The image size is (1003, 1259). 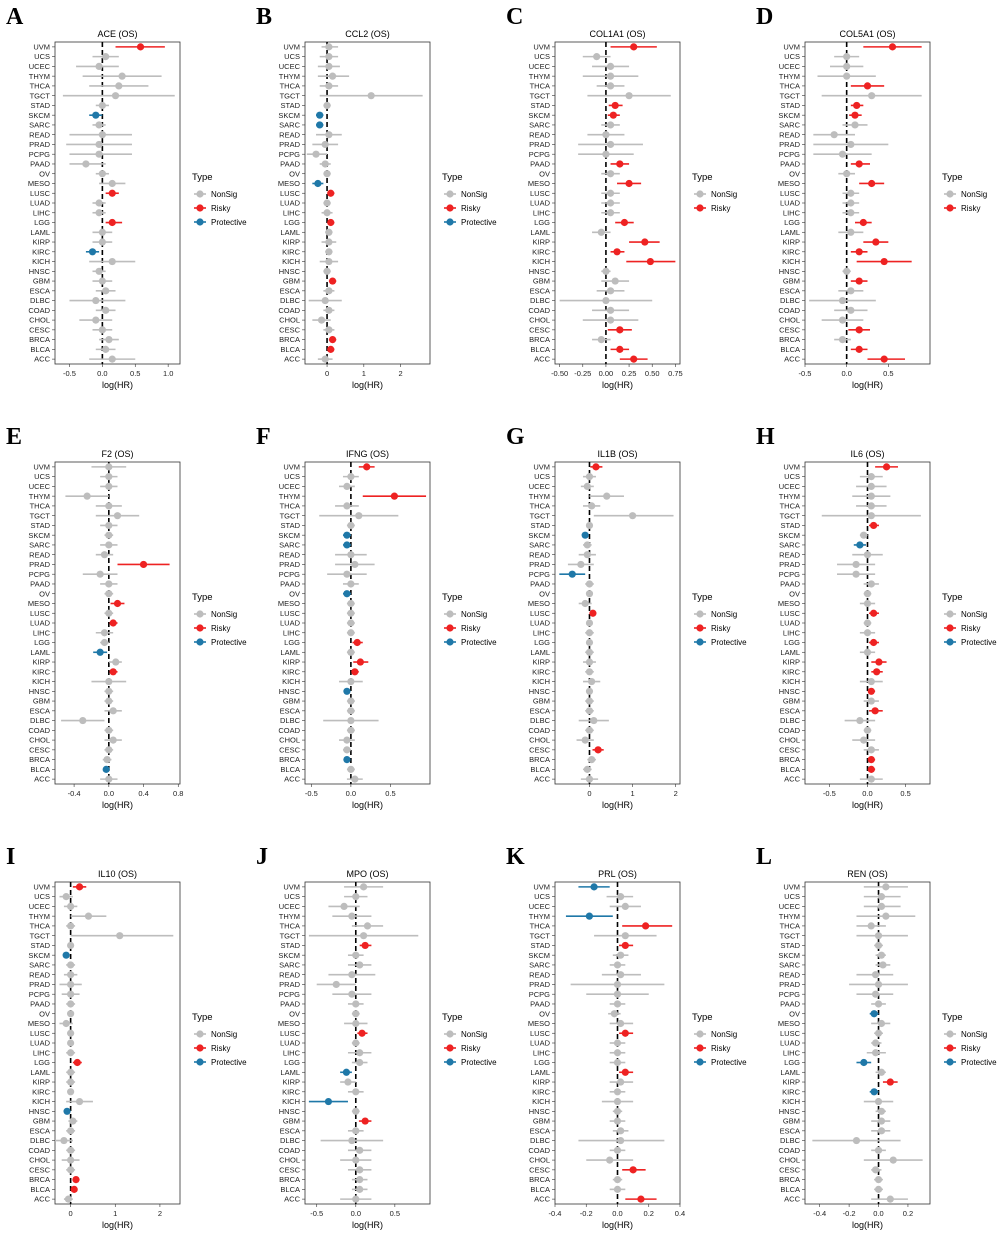 What do you see at coordinates (40, 652) in the screenshot?
I see `category-label: LAML` at bounding box center [40, 652].